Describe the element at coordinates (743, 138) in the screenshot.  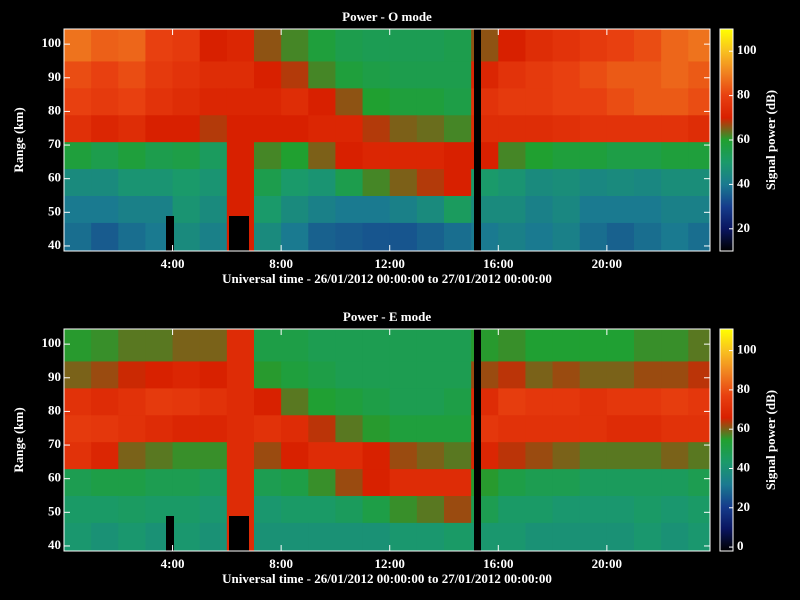
I see `colorbar-tick-label: 60` at that location.